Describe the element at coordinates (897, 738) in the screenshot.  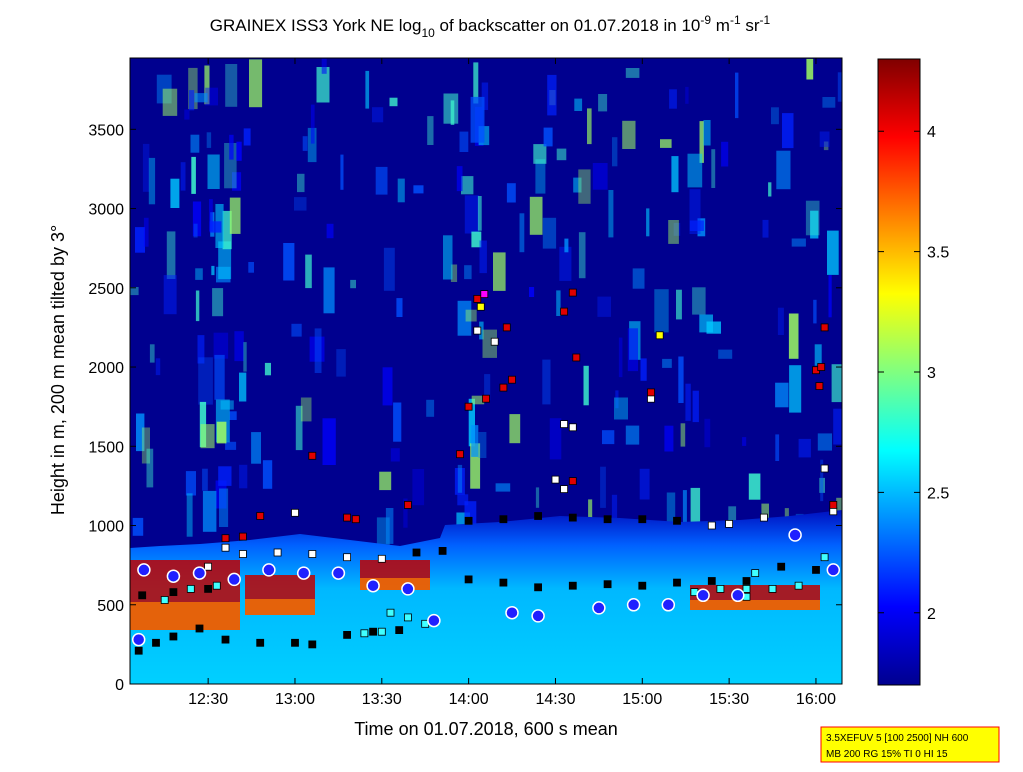
I see `info-box-line1: 3.5XEFUV 5 [100 2500] NH 600` at that location.